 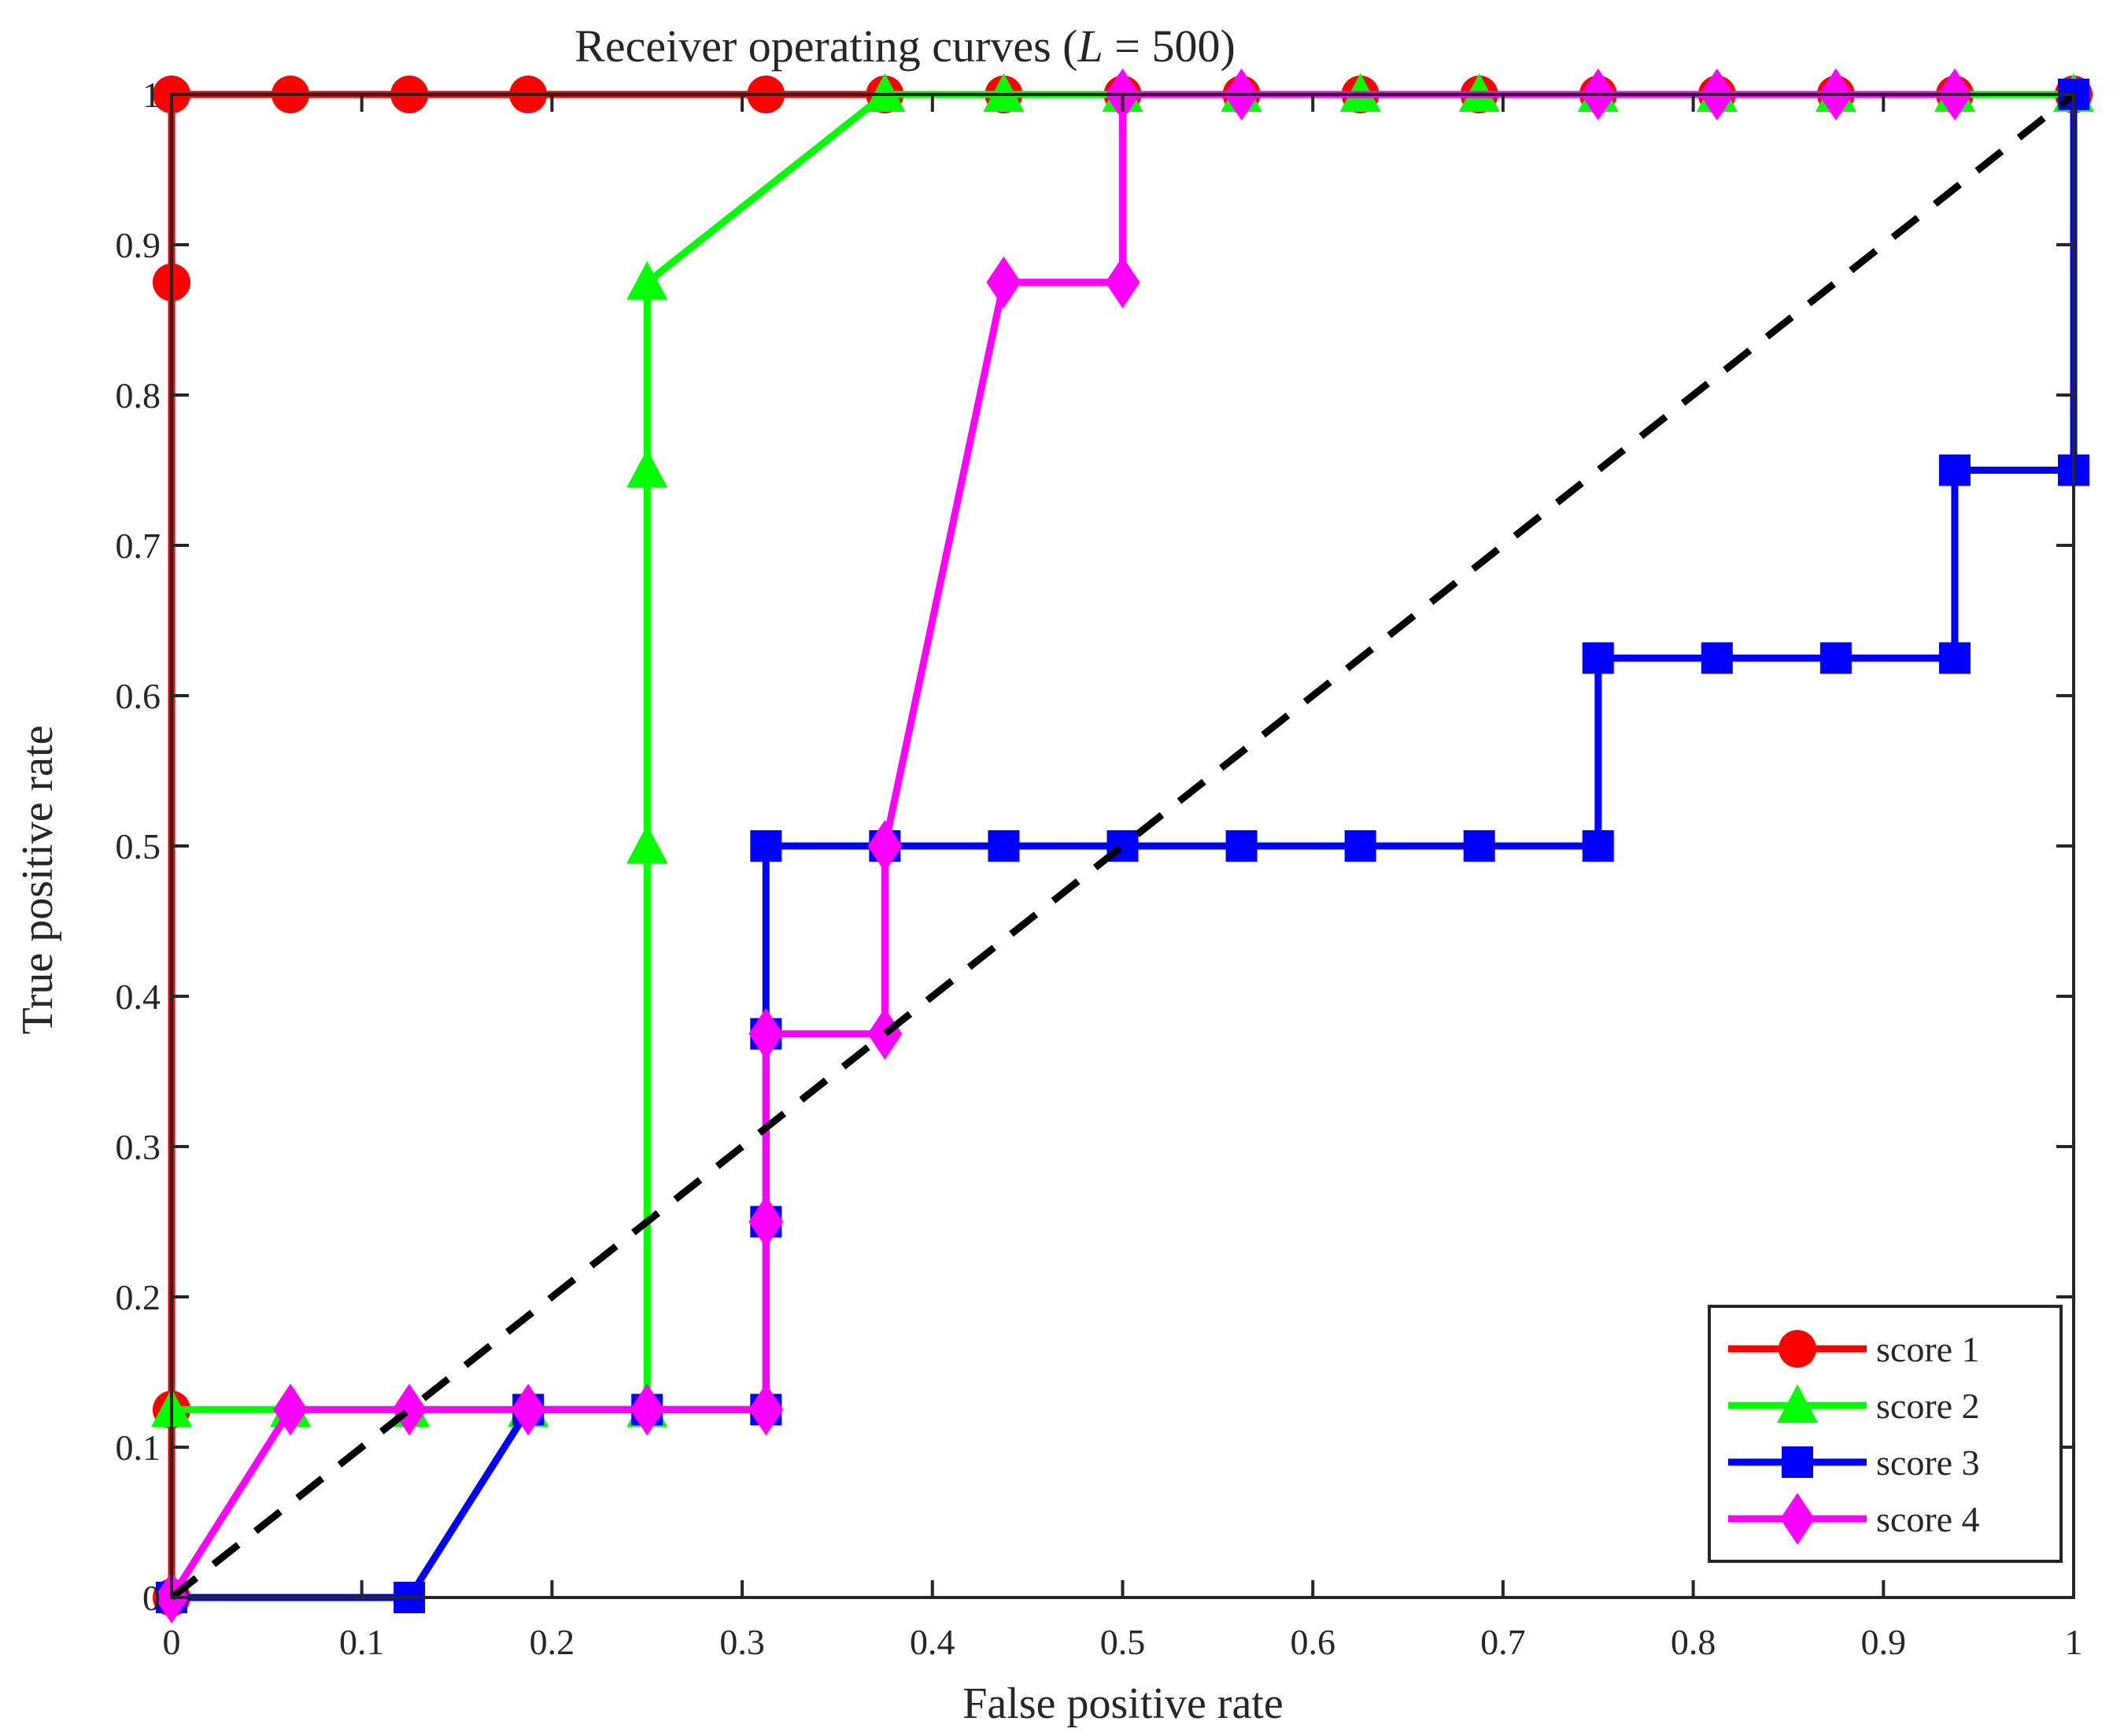 What do you see at coordinates (1885, 1434) in the screenshot?
I see `legend: score 1 score 2 score 3 score 4` at bounding box center [1885, 1434].